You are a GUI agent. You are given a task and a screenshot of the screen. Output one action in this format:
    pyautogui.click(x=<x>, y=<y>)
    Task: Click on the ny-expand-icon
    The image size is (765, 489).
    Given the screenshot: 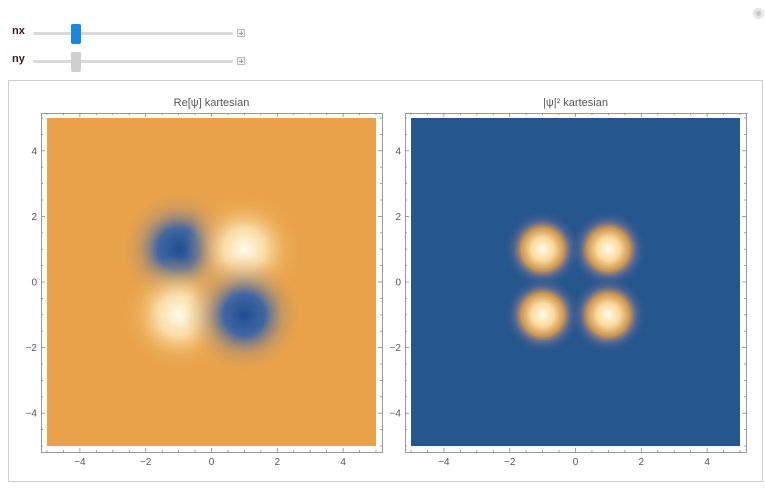 What is the action you would take?
    pyautogui.click(x=241, y=61)
    